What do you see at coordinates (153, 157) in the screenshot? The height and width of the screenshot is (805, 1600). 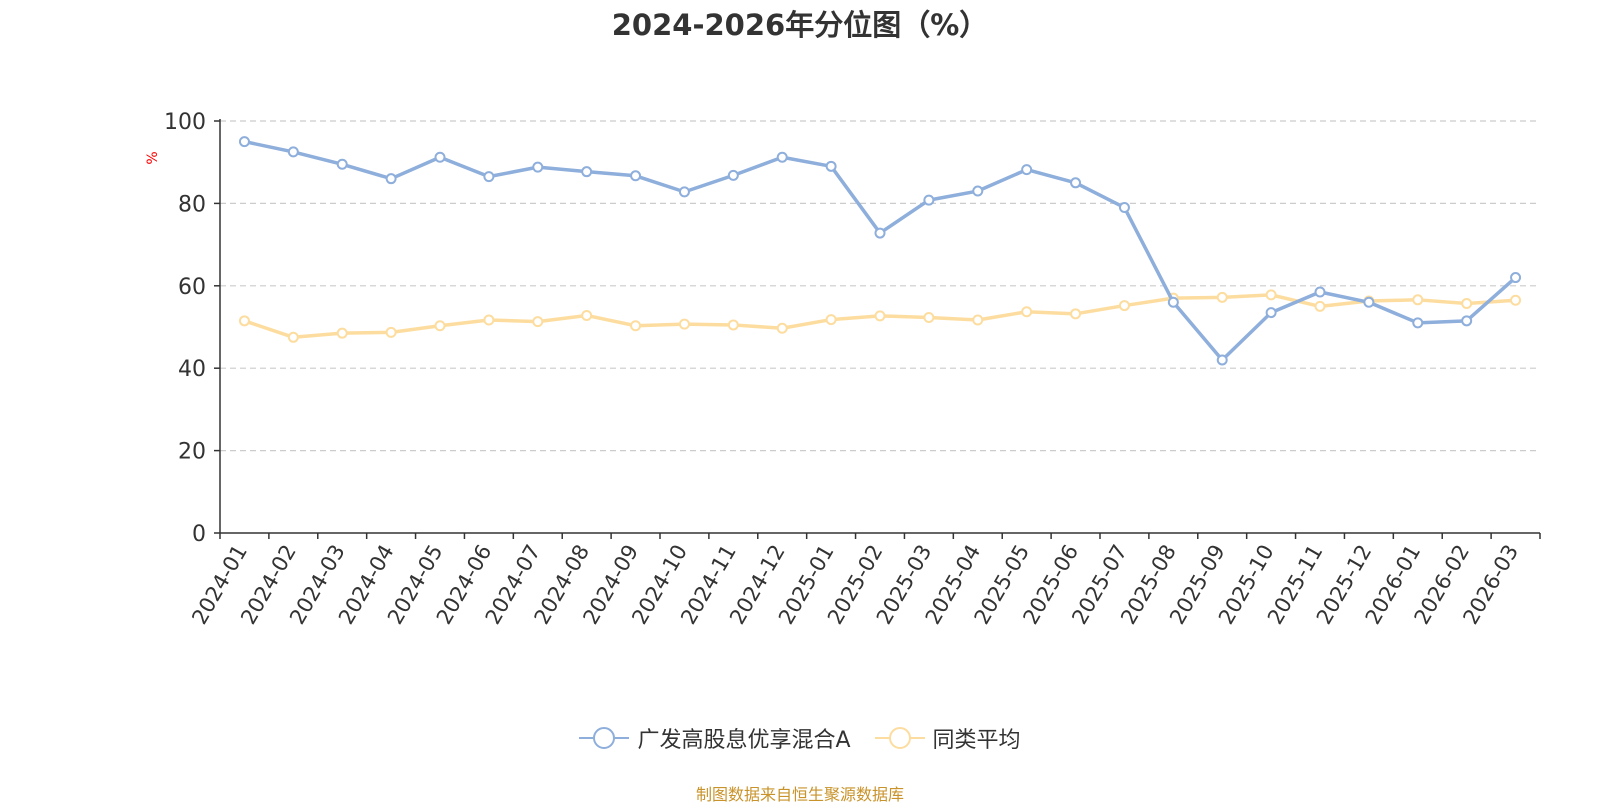 I see `y-axis-label: %` at bounding box center [153, 157].